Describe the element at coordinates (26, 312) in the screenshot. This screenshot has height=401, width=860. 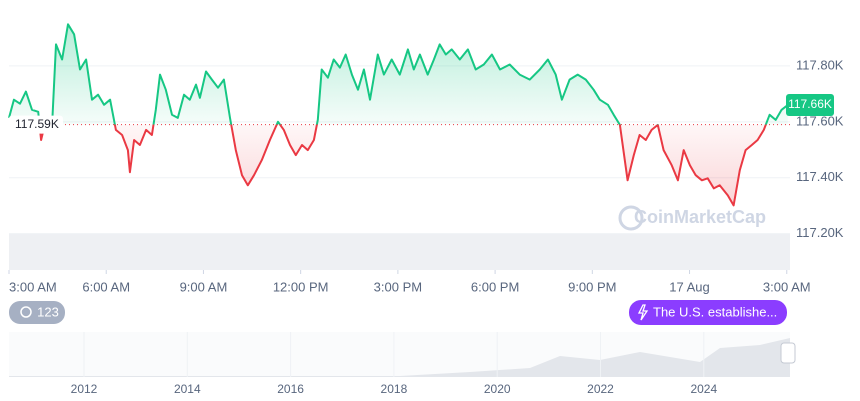
I see `badge-icon` at that location.